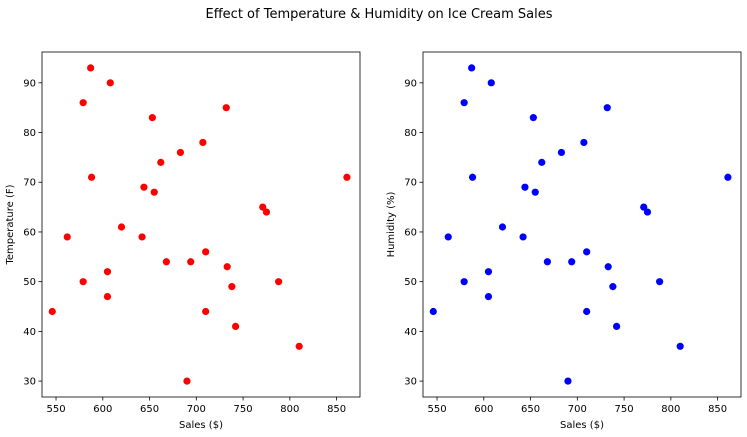 The height and width of the screenshot is (437, 747). What do you see at coordinates (10, 224) in the screenshot?
I see `chart-1-y-axis-label: Temperature (F)` at bounding box center [10, 224].